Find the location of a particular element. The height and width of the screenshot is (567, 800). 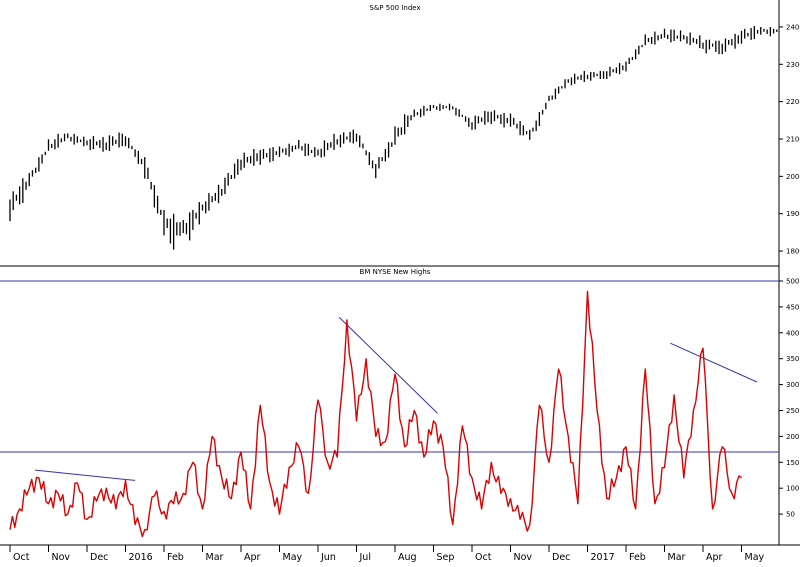

sp500-y-axis: 1800 1900 2000 2100 2200 2300 2400 is located at coordinates (789, 139).